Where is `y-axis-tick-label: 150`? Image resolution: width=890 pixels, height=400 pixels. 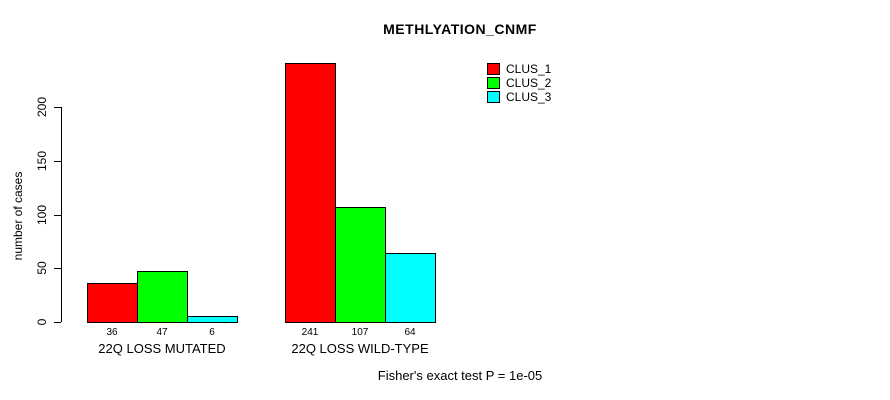 y-axis-tick-label: 150 is located at coordinates (42, 160).